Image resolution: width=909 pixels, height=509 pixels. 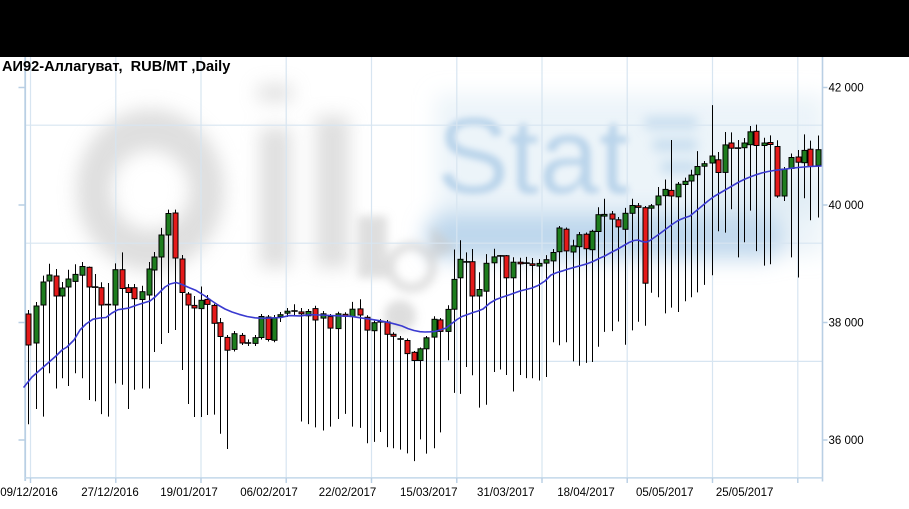 What do you see at coordinates (846, 206) in the screenshot?
I see `svg-text: 40 000` at bounding box center [846, 206].